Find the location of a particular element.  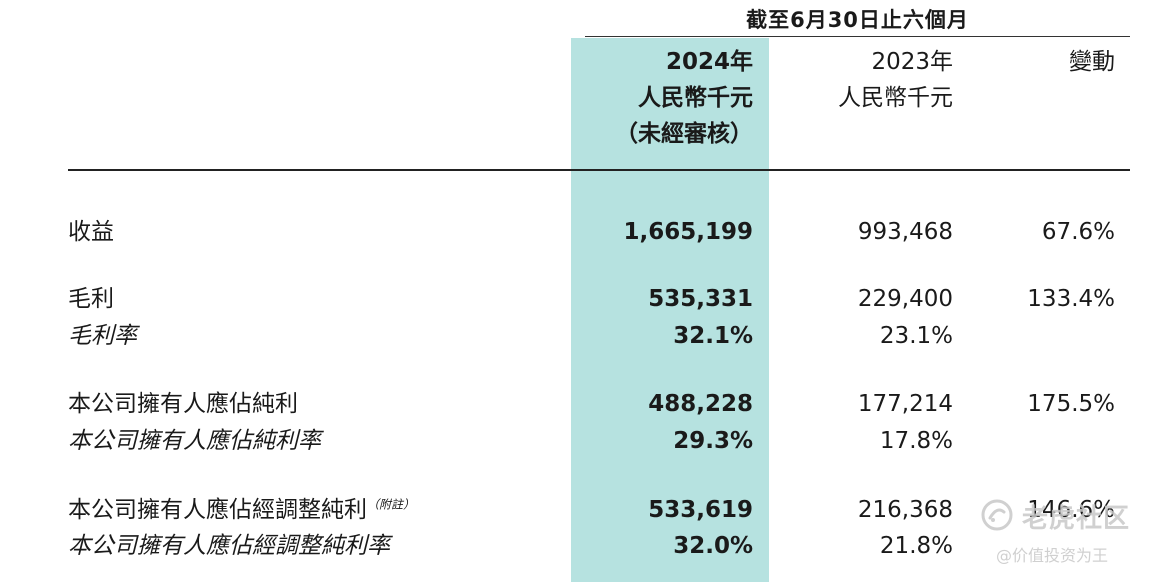

watermark: 老虎社区 @价值投资为王 is located at coordinates (1070, 536).